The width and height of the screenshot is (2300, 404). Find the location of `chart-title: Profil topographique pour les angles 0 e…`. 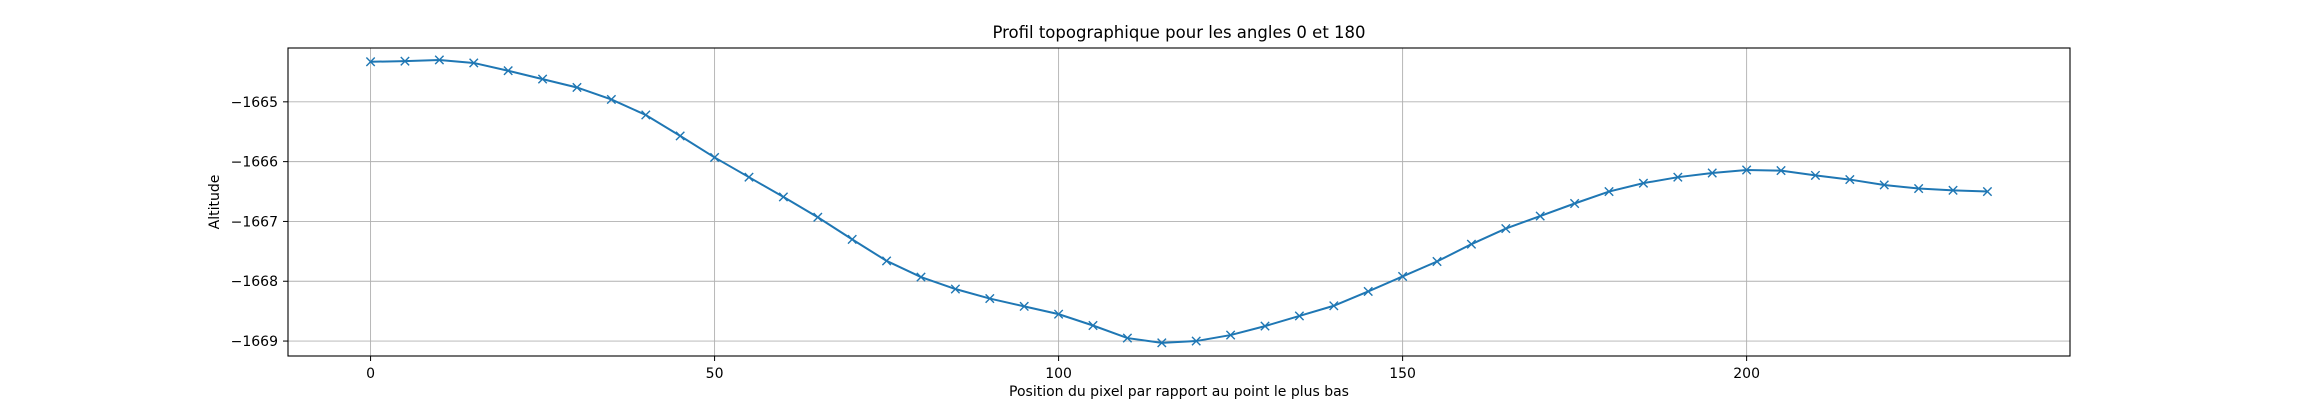

chart-title: Profil topographique pour les angles 0 e… is located at coordinates (1178, 32).